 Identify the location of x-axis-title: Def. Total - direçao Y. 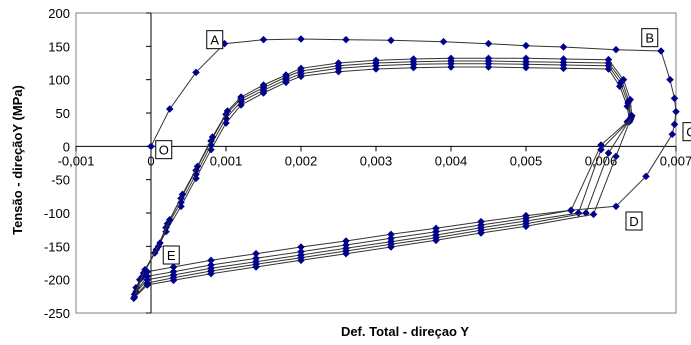
(405, 331).